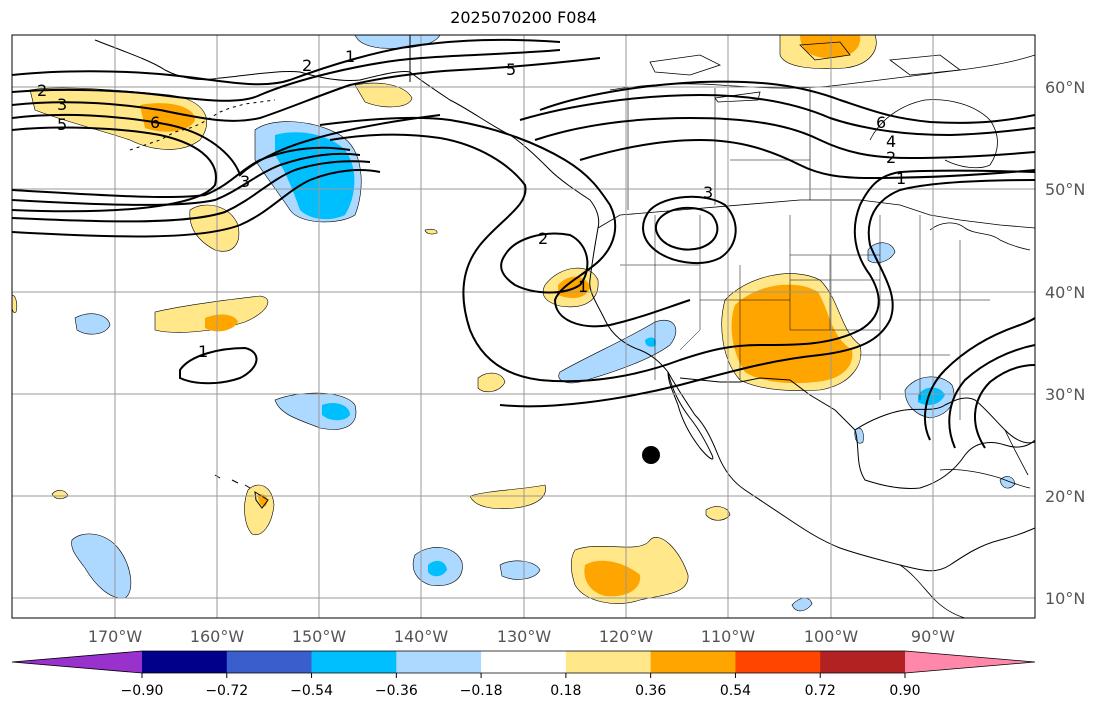 This screenshot has width=1105, height=712. I want to click on shade-baja-negative-core, so click(650, 342).